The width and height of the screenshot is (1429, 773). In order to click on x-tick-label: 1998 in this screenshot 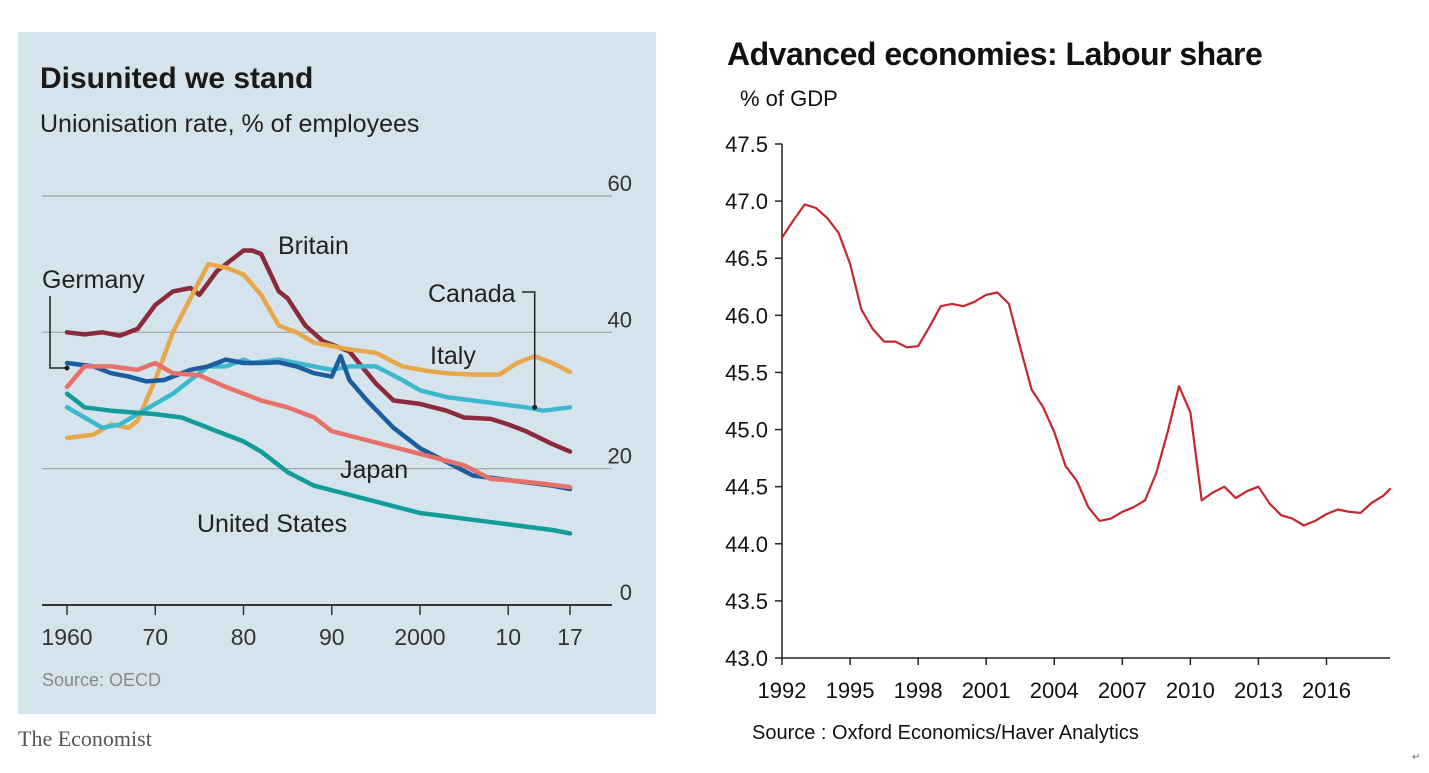, I will do `click(918, 690)`.